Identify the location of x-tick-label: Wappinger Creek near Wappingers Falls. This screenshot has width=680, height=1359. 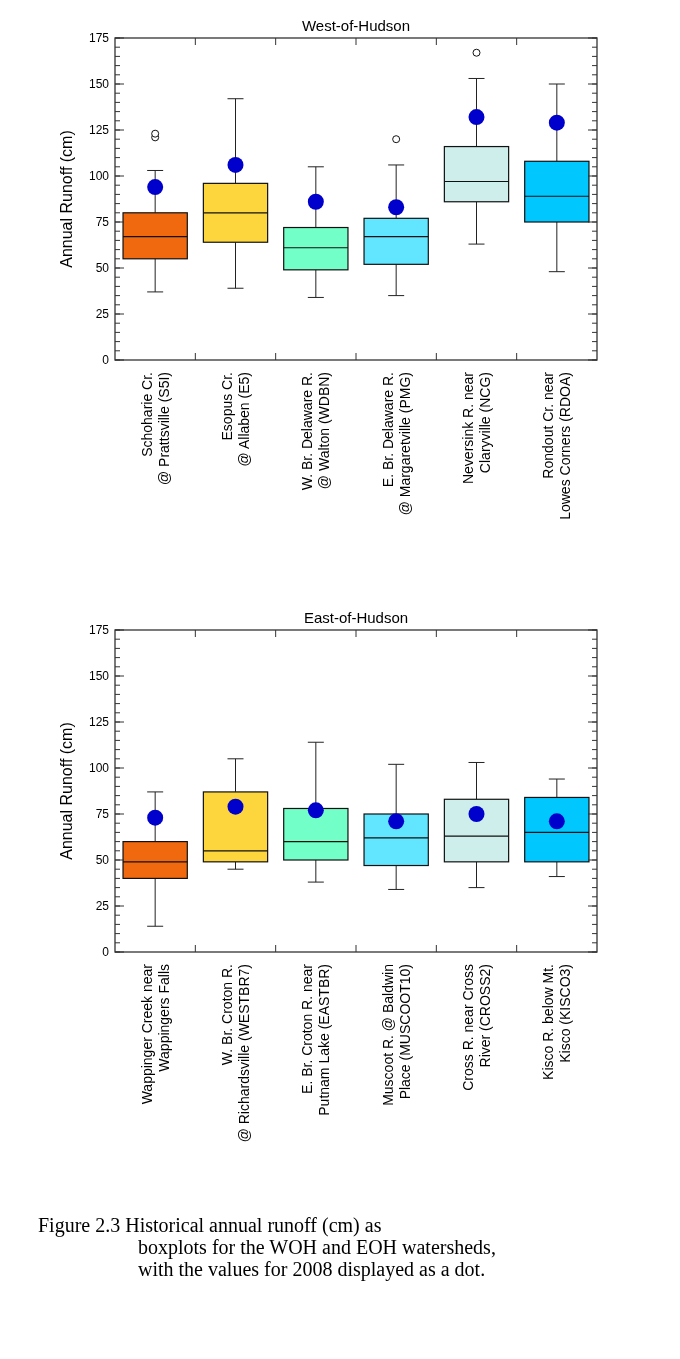
(155, 1034).